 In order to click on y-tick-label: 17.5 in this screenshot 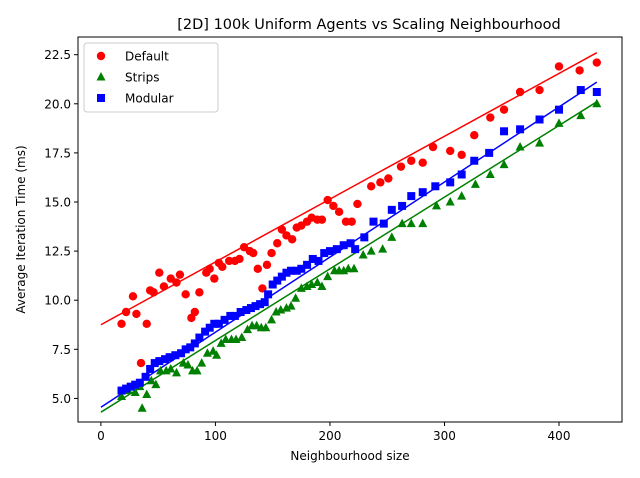, I will do `click(57, 153)`.